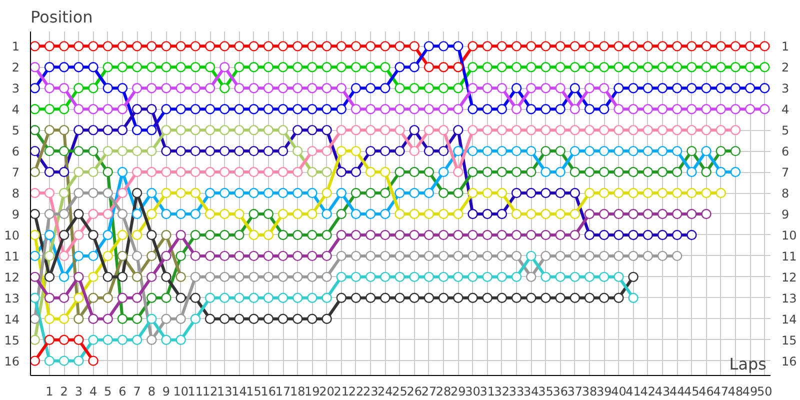 The height and width of the screenshot is (400, 800). Describe the element at coordinates (444, 391) in the screenshot. I see `x-tick-label: 28` at that location.